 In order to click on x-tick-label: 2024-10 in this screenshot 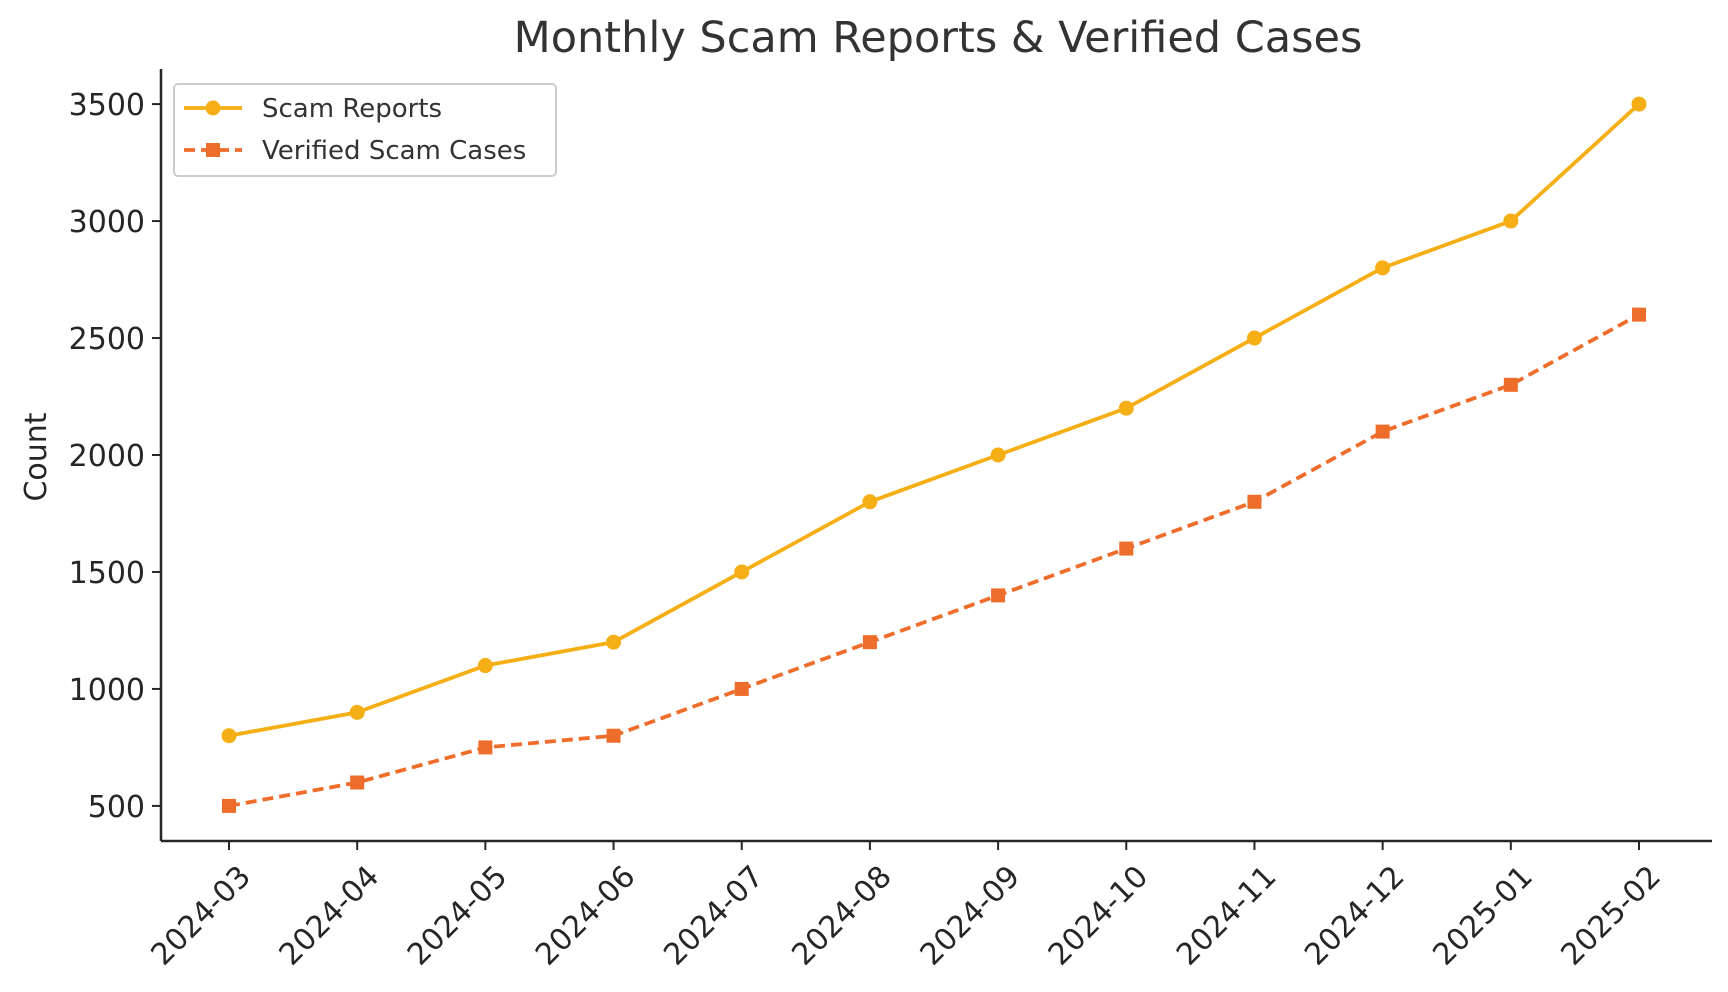, I will do `click(1098, 915)`.